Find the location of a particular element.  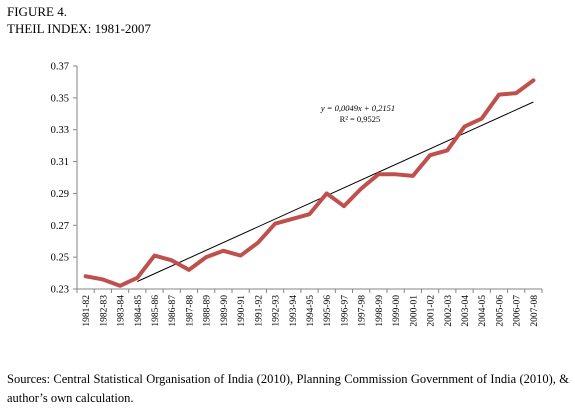

y-tick-label: 0.25 is located at coordinates (60, 258).